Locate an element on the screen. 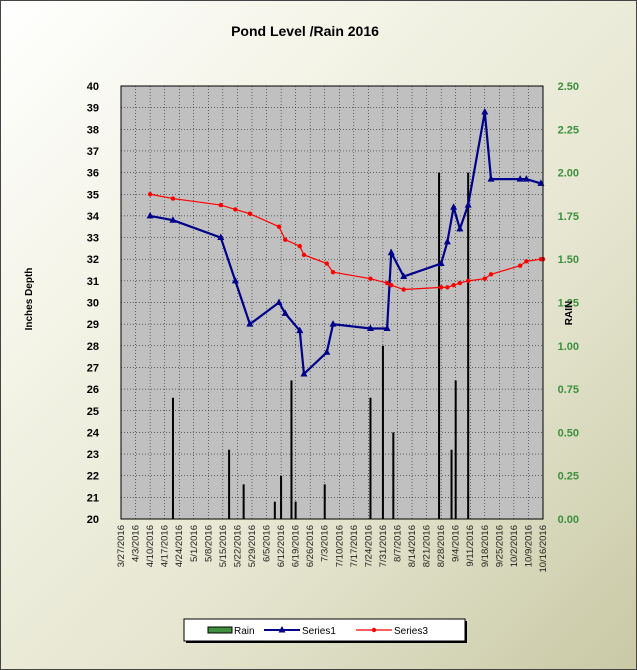 The image size is (637, 670). y-tick-label: 32 is located at coordinates (93, 260).